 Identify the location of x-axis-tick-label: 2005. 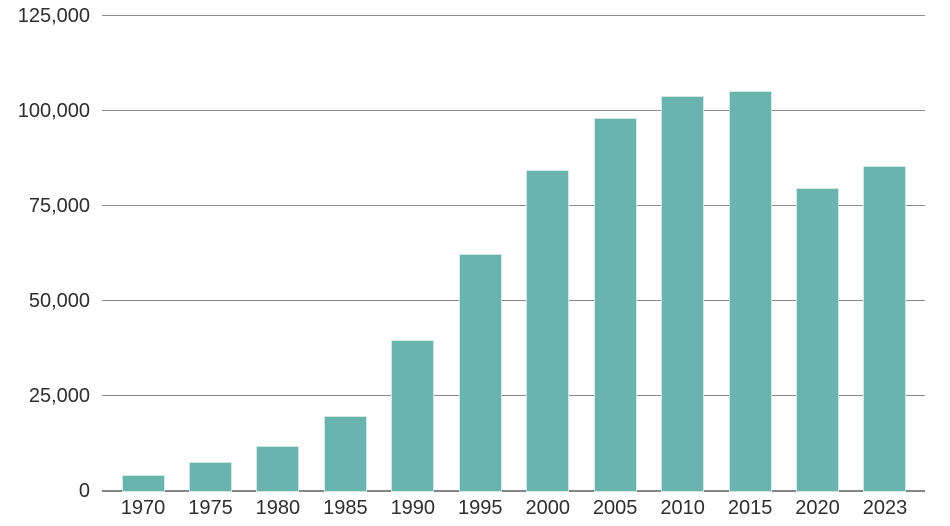
(615, 508).